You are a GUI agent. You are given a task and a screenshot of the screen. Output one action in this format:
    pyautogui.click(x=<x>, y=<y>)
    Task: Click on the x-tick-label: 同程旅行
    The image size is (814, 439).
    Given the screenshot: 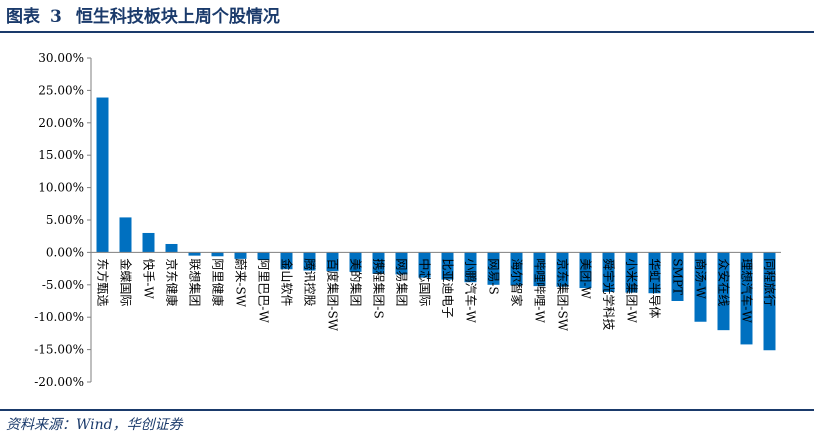 What is the action you would take?
    pyautogui.click(x=770, y=282)
    